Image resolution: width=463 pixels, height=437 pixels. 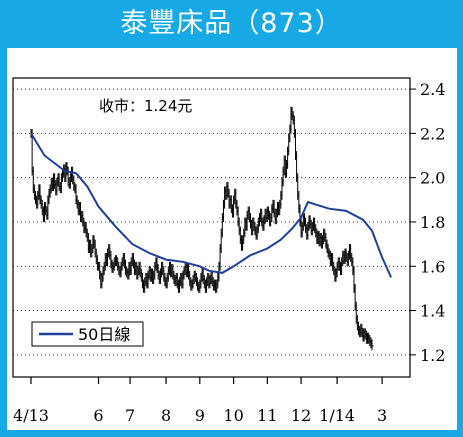 I want to click on y-tick-label: 1.4, so click(x=432, y=311).